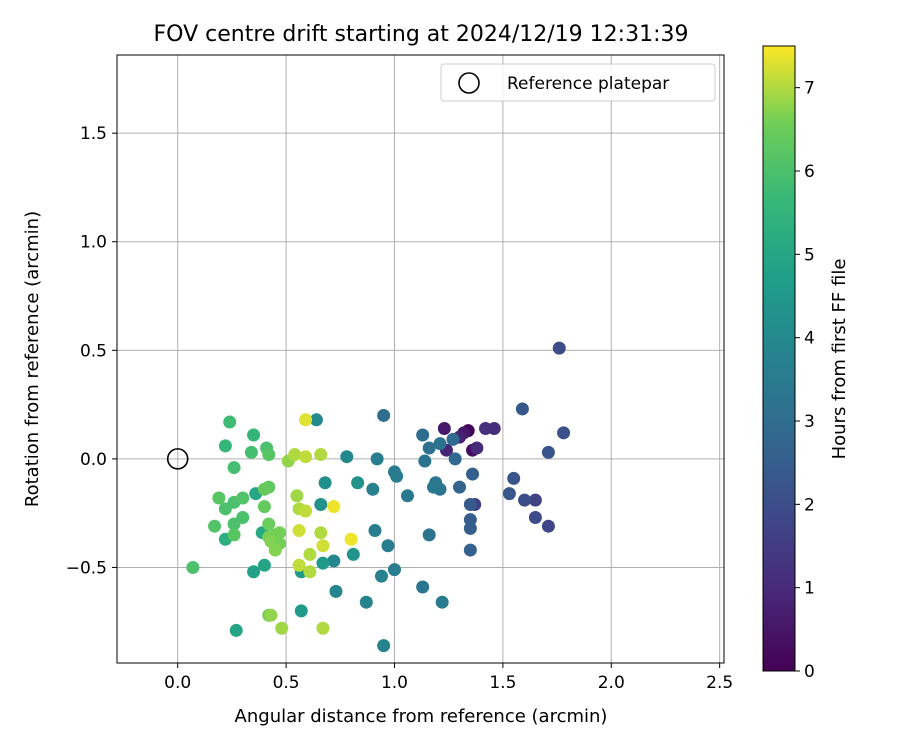  I want to click on colorbar-ticks: 0 1 2 3 4 5 6 7, so click(805, 380).